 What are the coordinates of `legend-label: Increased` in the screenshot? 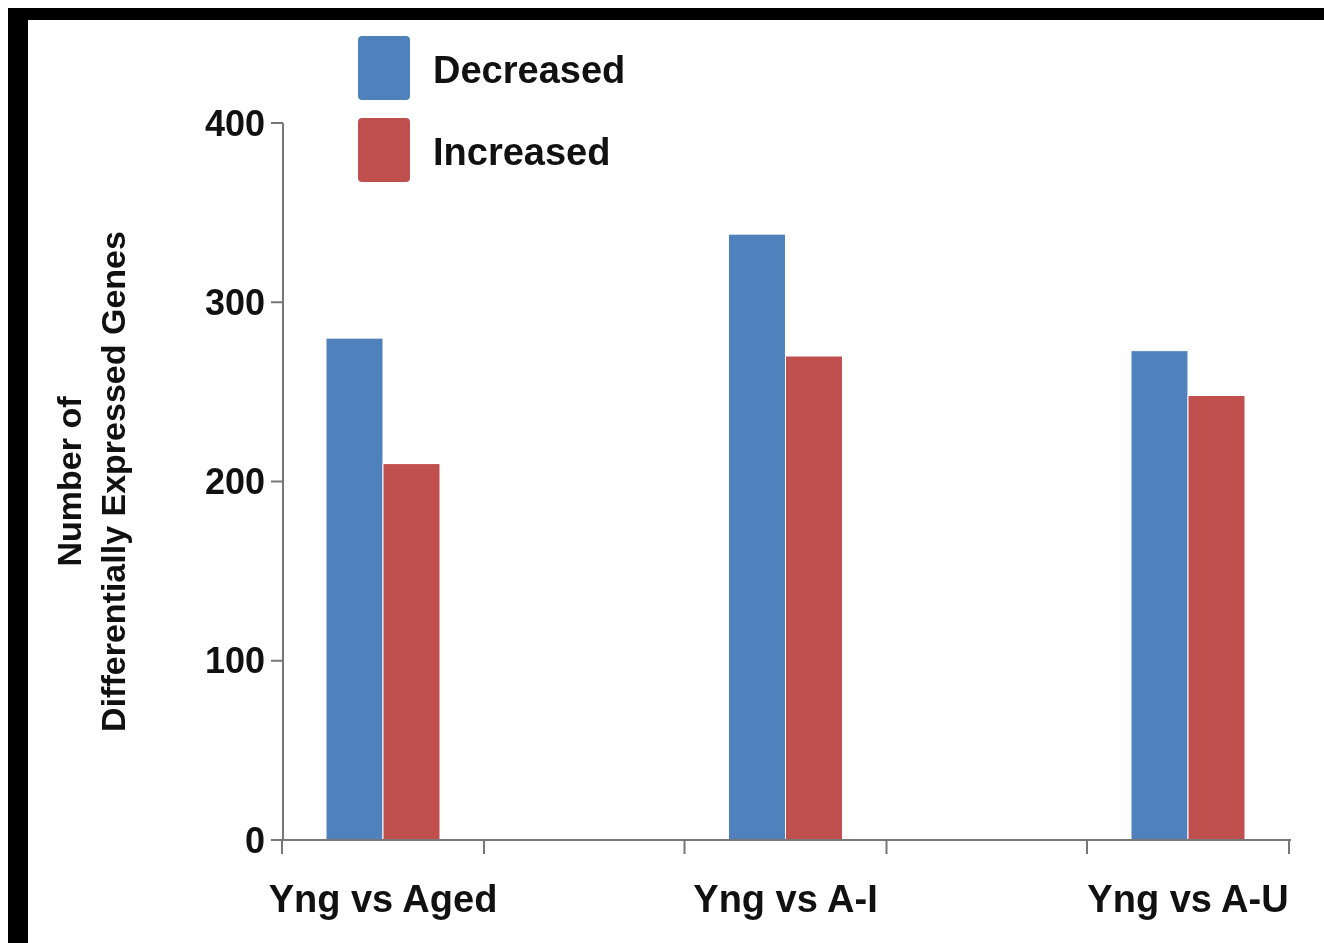 It's located at (522, 152).